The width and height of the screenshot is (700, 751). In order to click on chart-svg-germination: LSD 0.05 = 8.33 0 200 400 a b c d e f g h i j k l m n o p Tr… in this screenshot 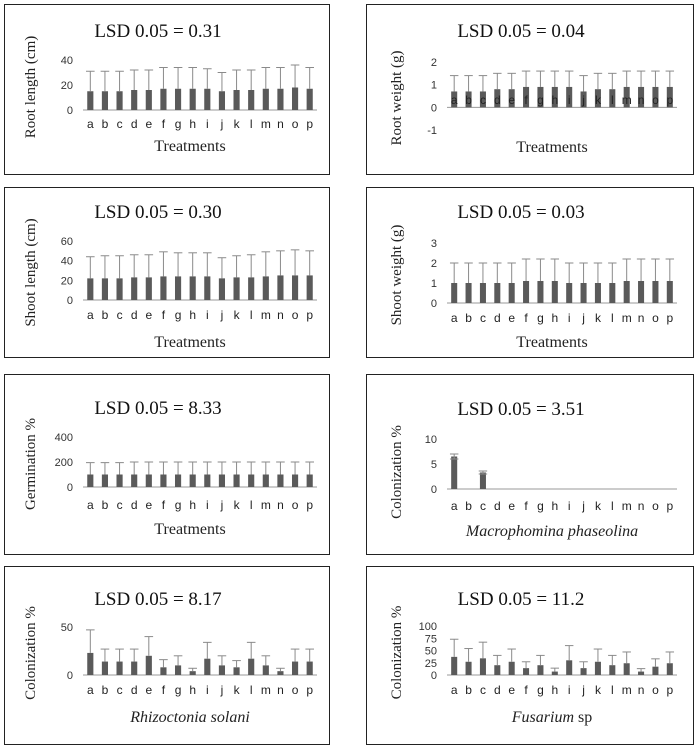, I will do `click(170, 468)`.